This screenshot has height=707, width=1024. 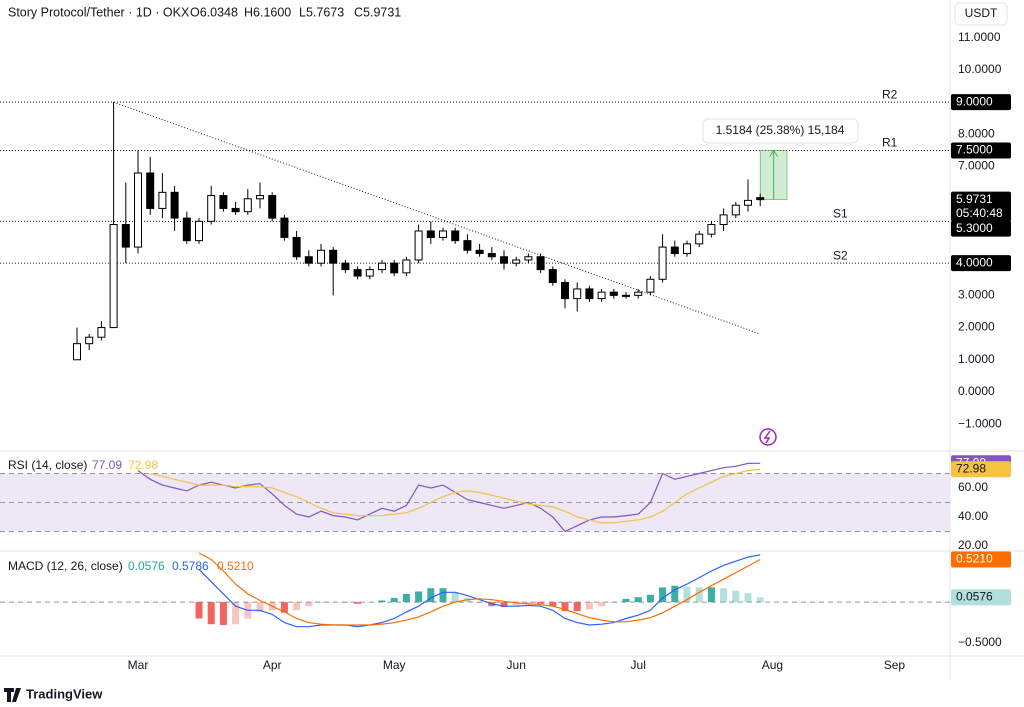 I want to click on y-tick-label: 20.00, so click(x=973, y=545).